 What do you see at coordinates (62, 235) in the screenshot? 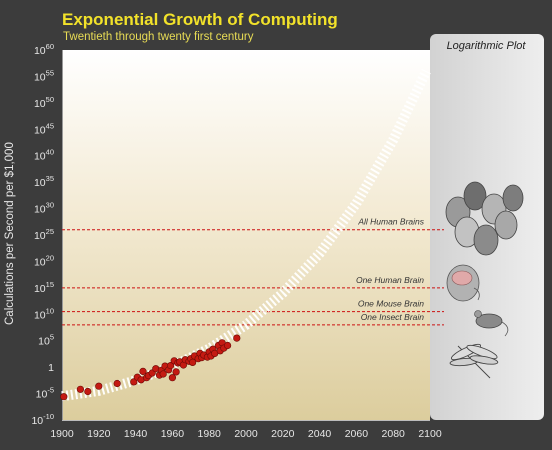
I see `plot-left-edge` at bounding box center [62, 235].